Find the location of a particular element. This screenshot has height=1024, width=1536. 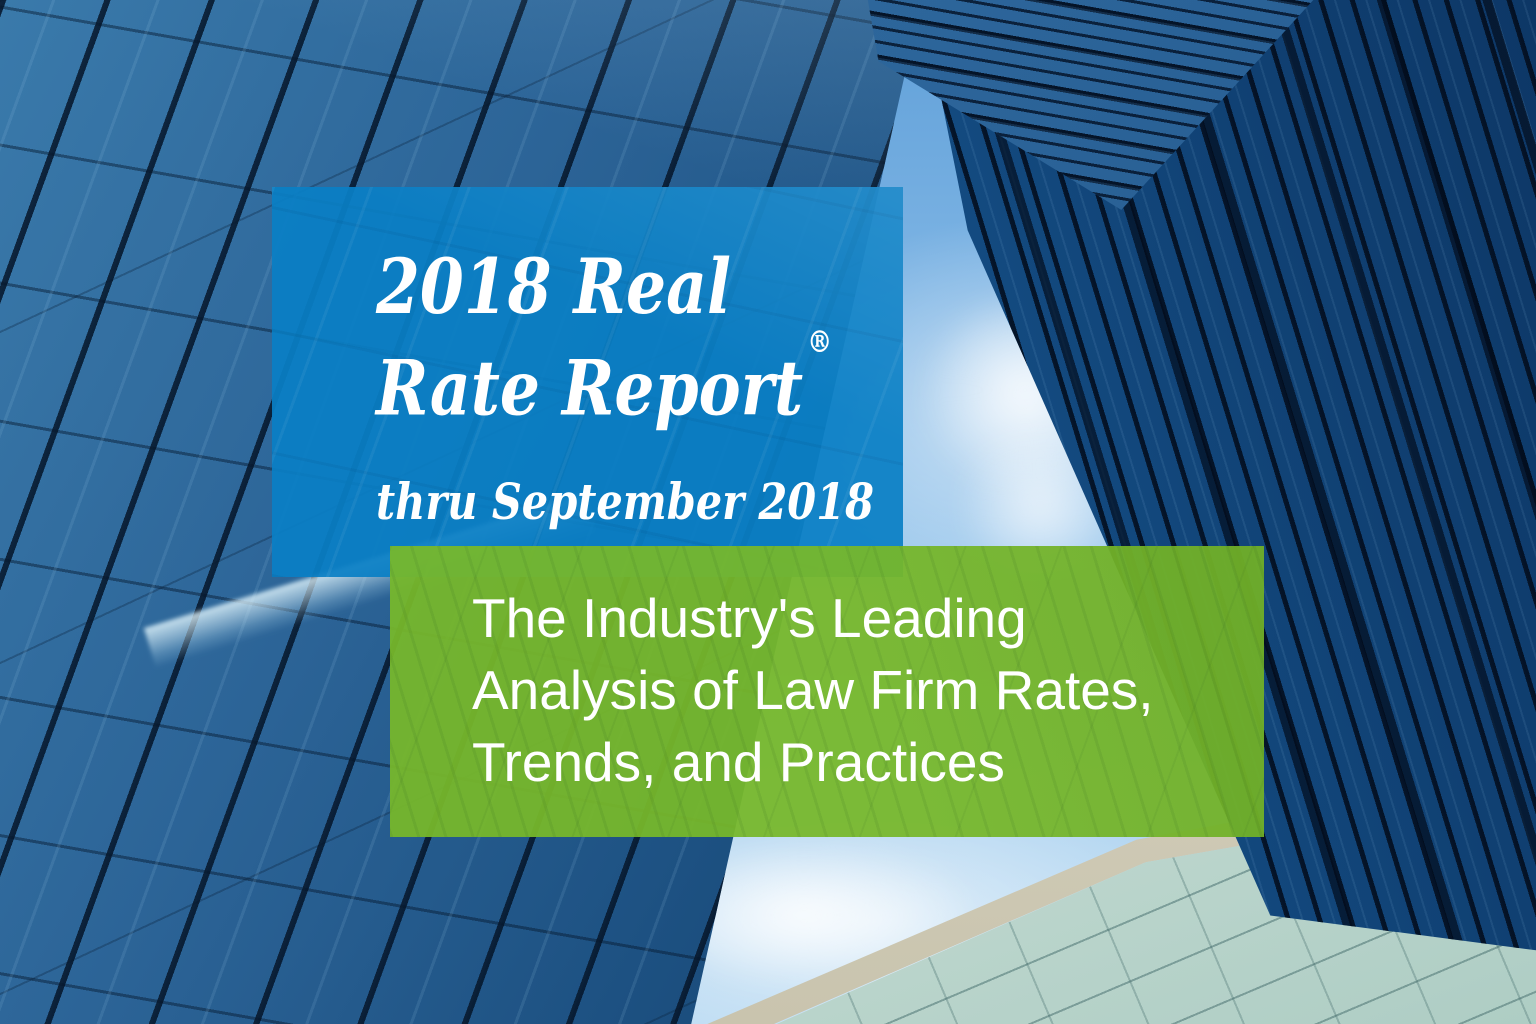

registered-trademark-symbol: ® is located at coordinates (820, 342).